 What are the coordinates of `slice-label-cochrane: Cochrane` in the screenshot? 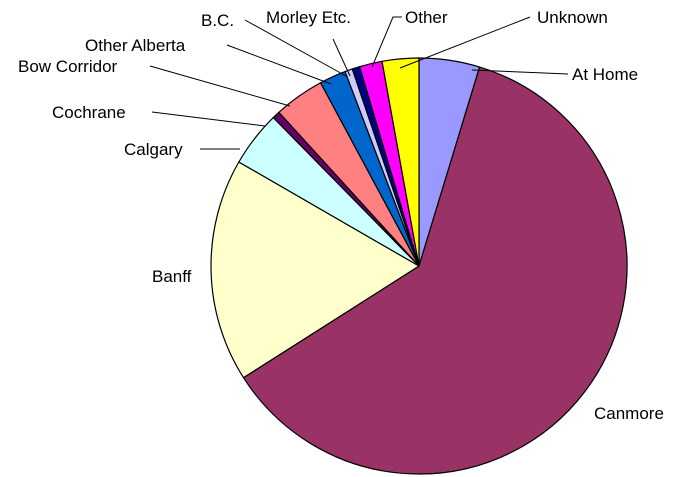 It's located at (89, 112).